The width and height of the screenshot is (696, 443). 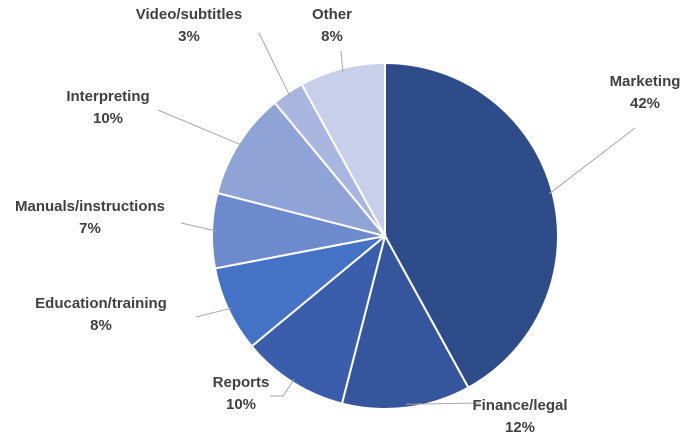 I want to click on leader-line-other, so click(x=342, y=61).